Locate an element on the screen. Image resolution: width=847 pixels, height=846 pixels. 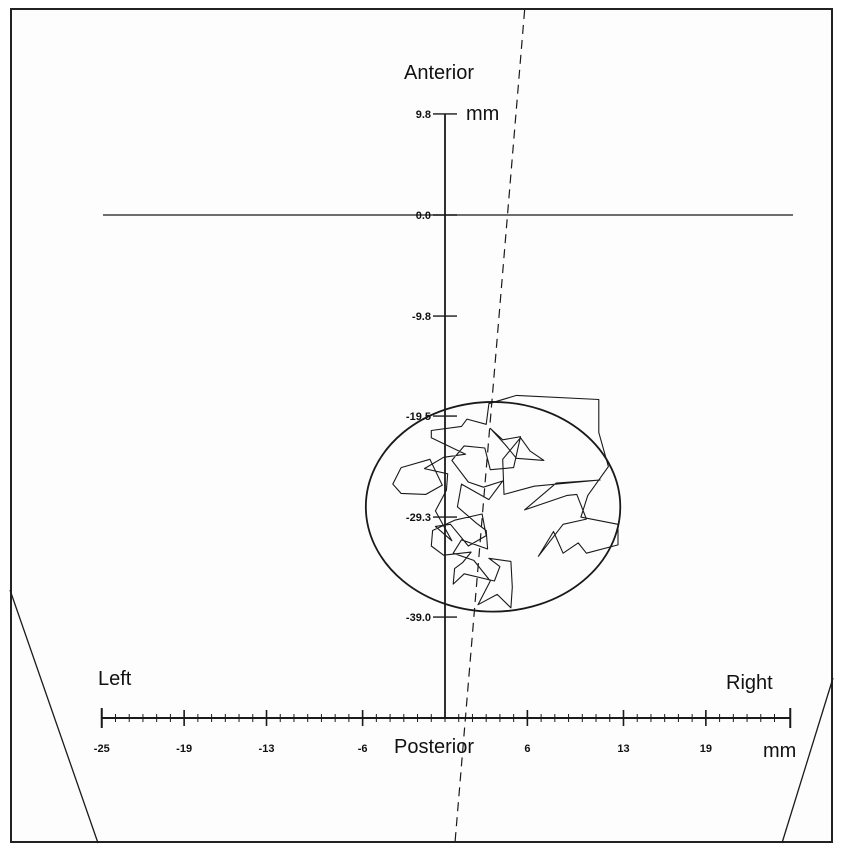
frame-diagonal-left is located at coordinates (54, 716).